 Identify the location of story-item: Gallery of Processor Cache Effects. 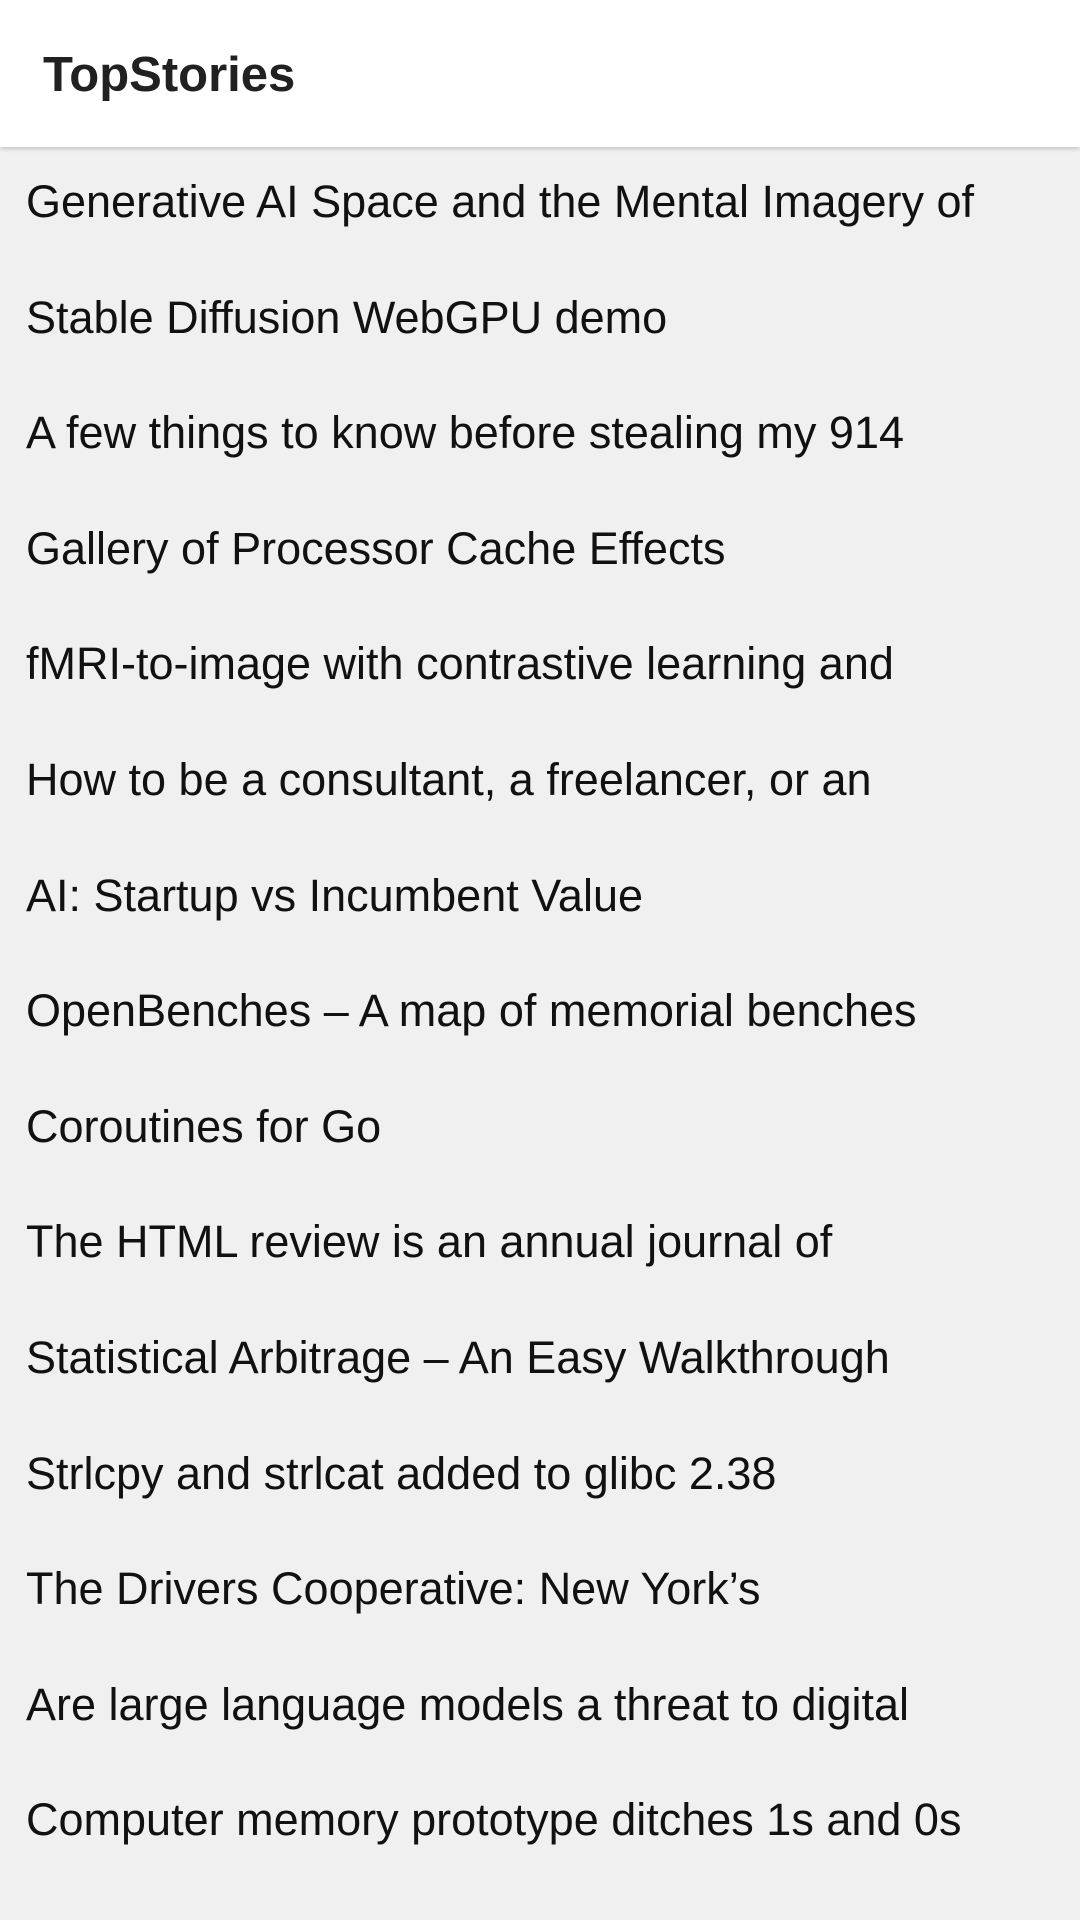
(376, 548).